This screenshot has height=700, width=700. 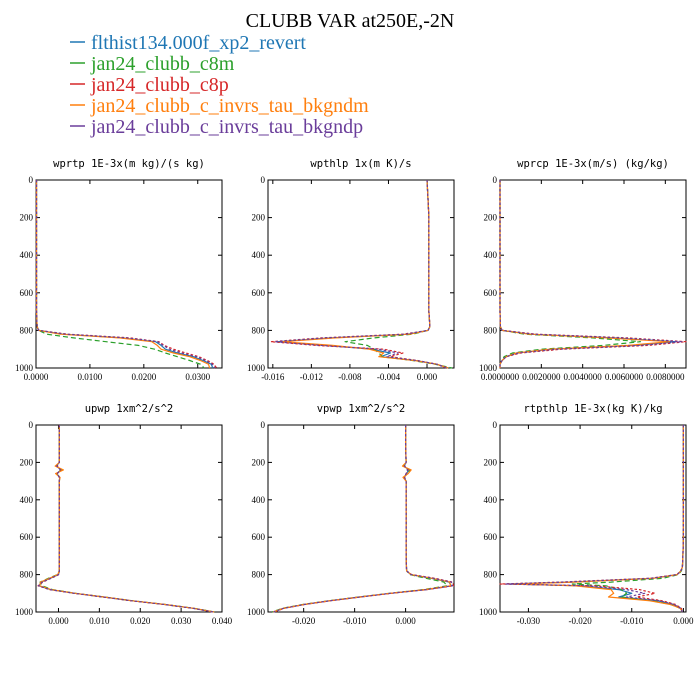 I want to click on legend-entry-4: jan24_clubb_c_invrs_tau_bkgndm, so click(x=219, y=106).